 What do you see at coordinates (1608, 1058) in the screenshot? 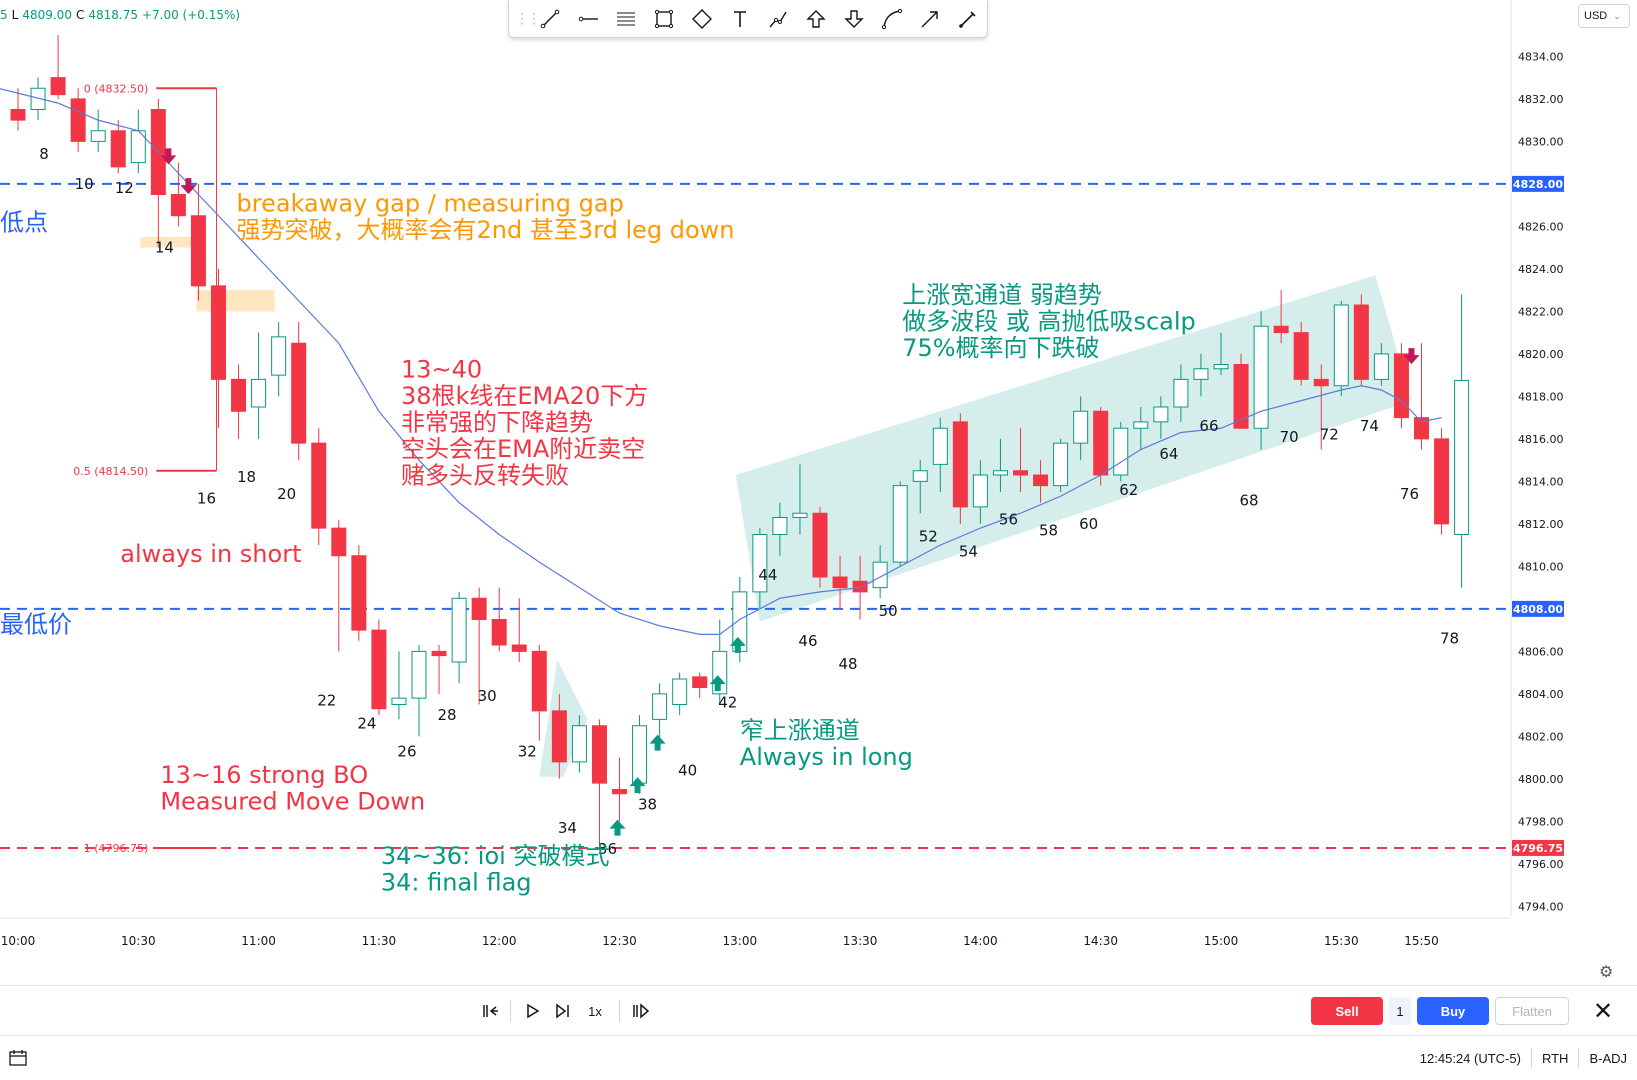
I see `adjustment-toggle: B-ADJ` at bounding box center [1608, 1058].